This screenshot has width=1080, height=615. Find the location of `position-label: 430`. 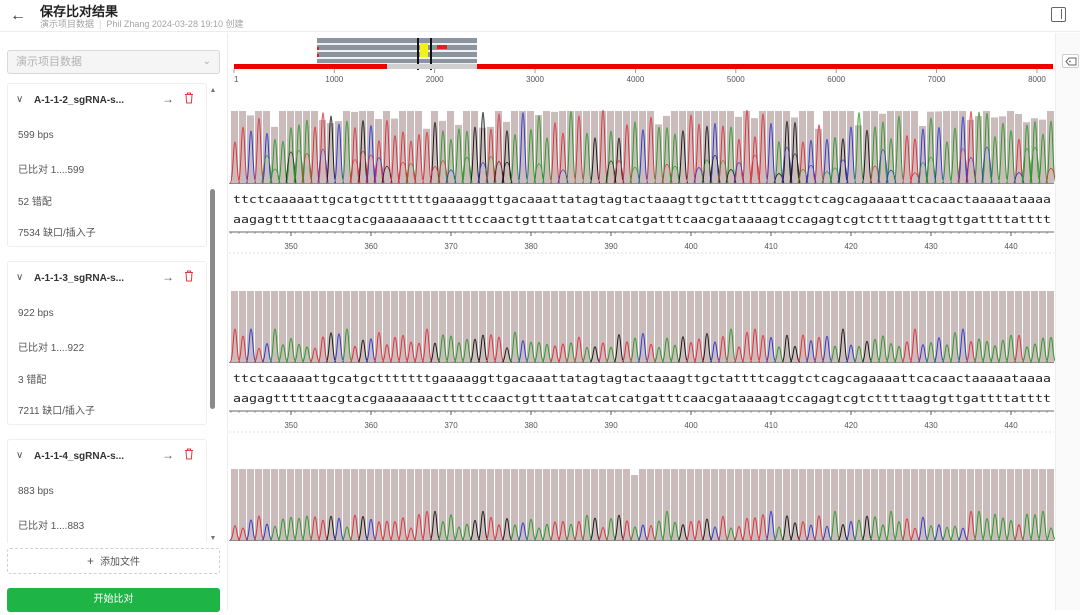

position-label: 430 is located at coordinates (931, 246).